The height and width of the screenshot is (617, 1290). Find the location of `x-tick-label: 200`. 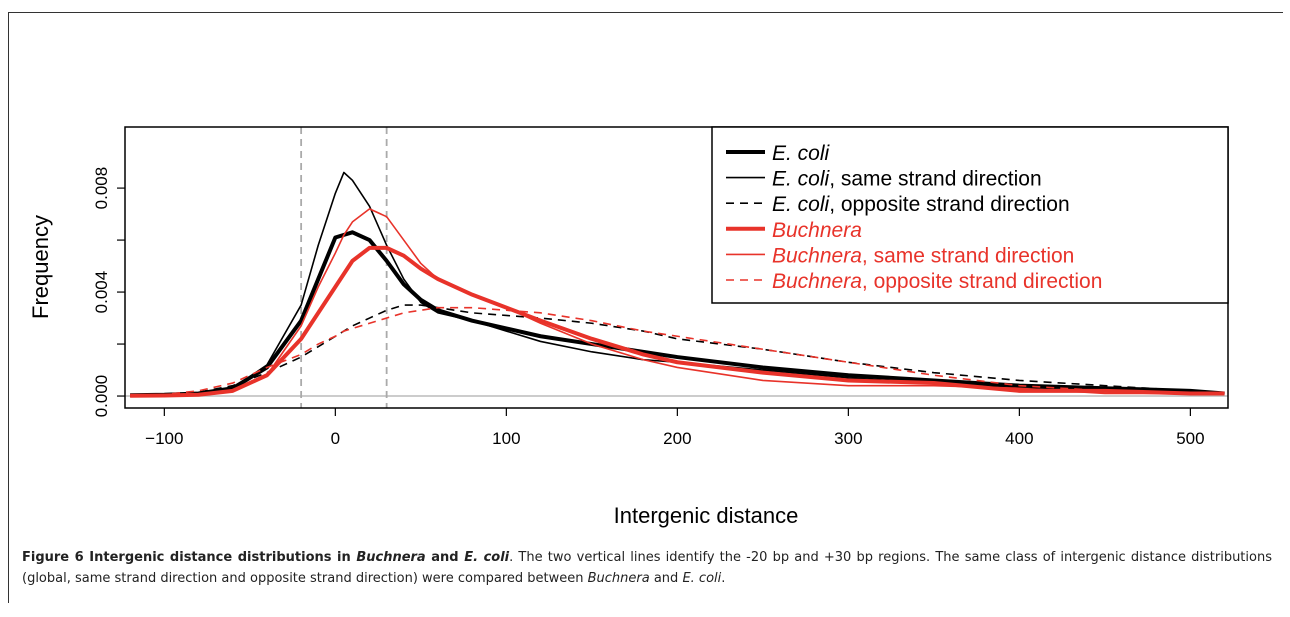

x-tick-label: 200 is located at coordinates (677, 438).